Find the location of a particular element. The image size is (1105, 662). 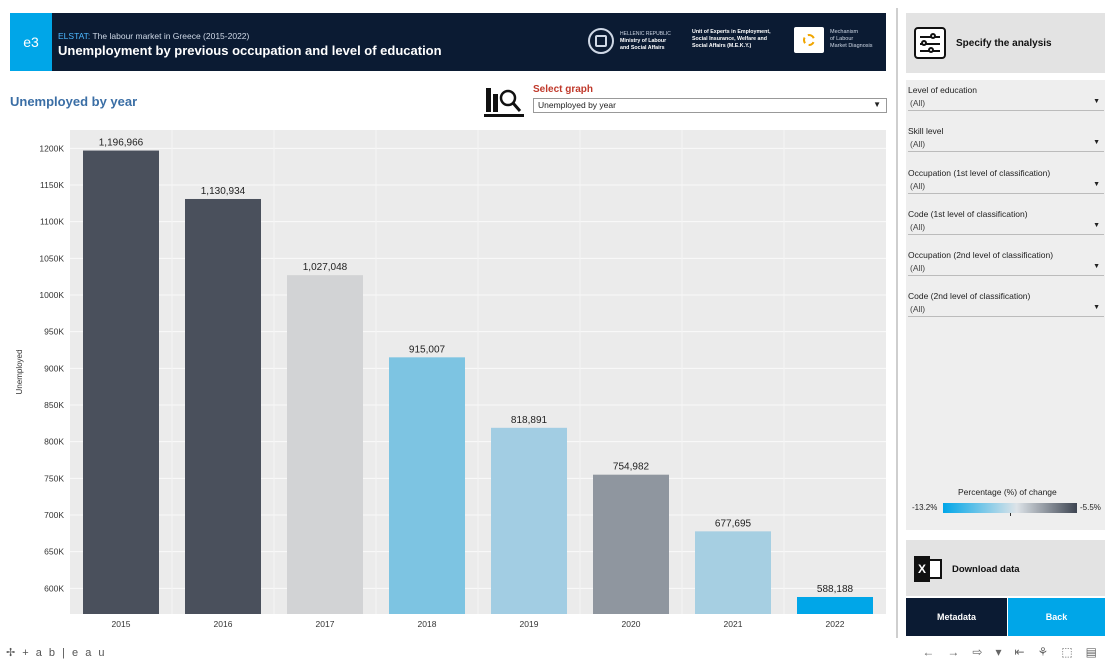

filter-level-of-education: Level of education (All) ▼ is located at coordinates (1006, 98).